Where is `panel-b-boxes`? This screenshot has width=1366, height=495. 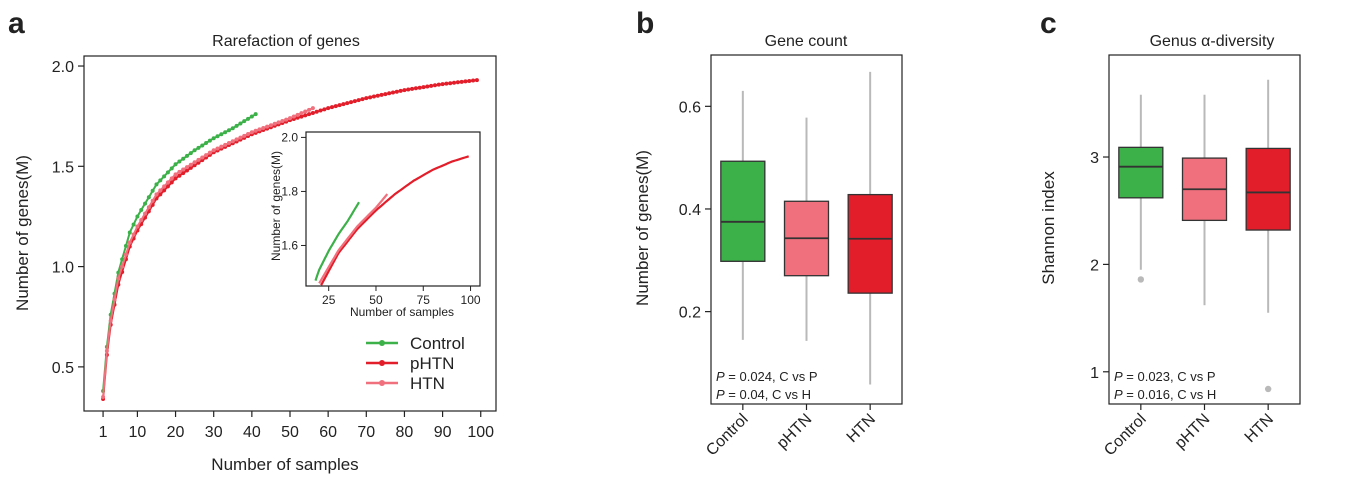 panel-b-boxes is located at coordinates (806, 228).